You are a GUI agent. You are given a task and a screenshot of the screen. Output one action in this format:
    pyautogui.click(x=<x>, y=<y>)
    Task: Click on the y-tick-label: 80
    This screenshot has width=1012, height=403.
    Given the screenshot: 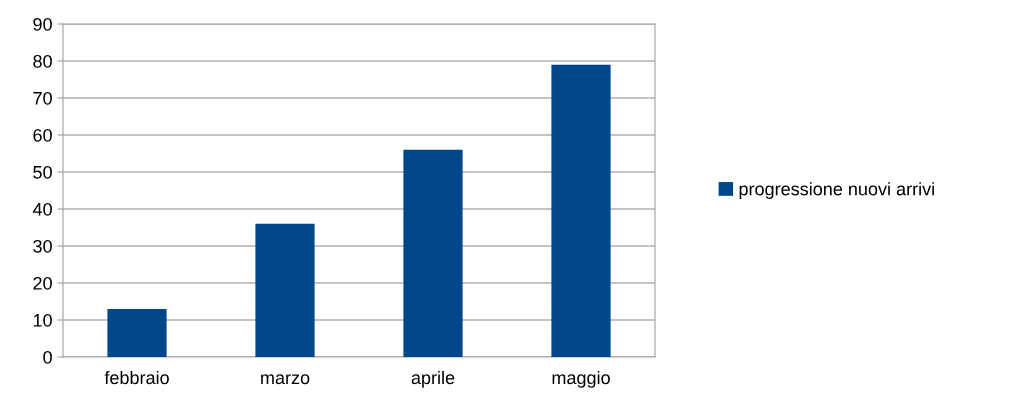 What is the action you would take?
    pyautogui.click(x=42, y=61)
    